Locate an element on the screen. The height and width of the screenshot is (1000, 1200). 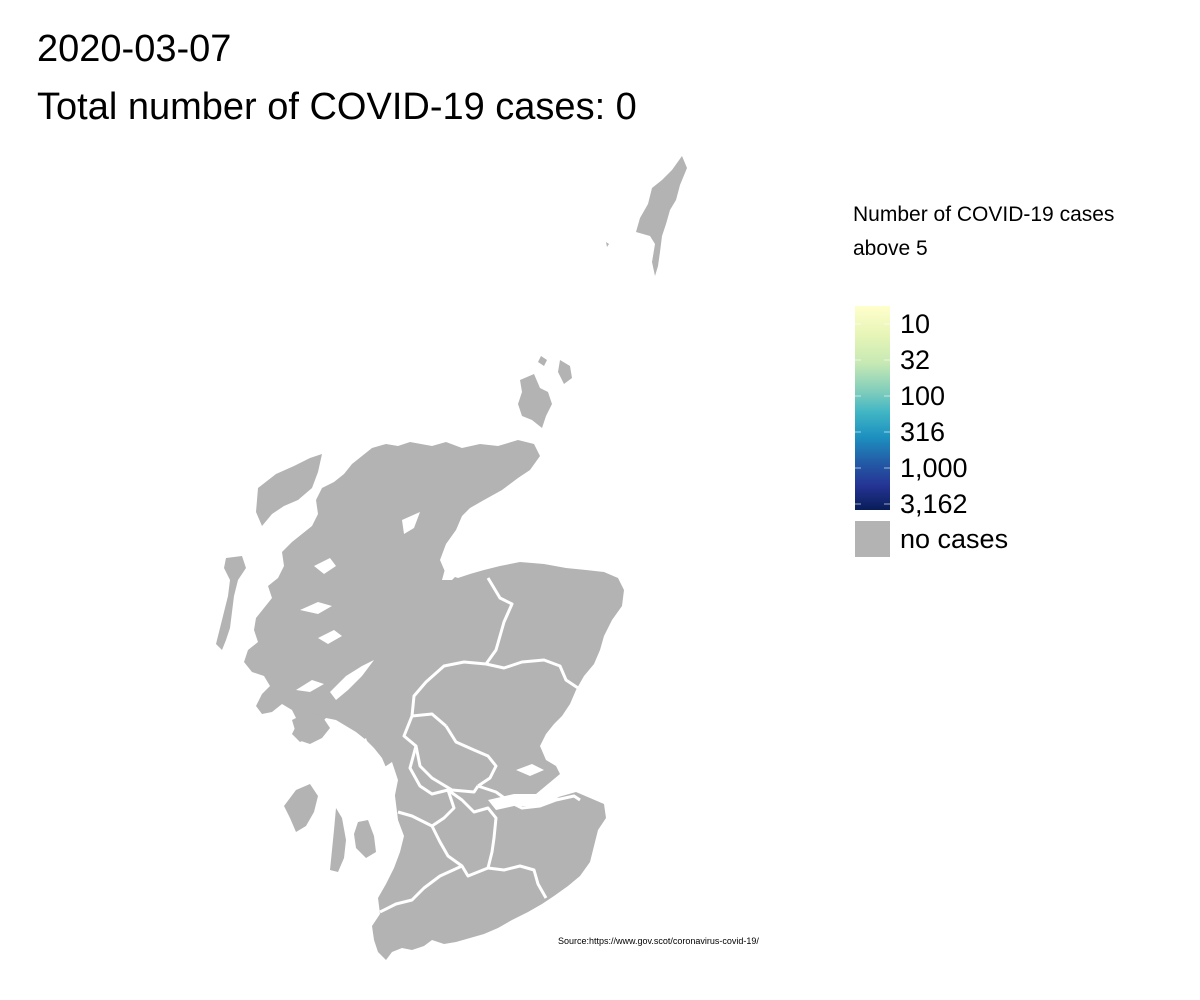
legend-tick-100: 100 is located at coordinates (923, 396).